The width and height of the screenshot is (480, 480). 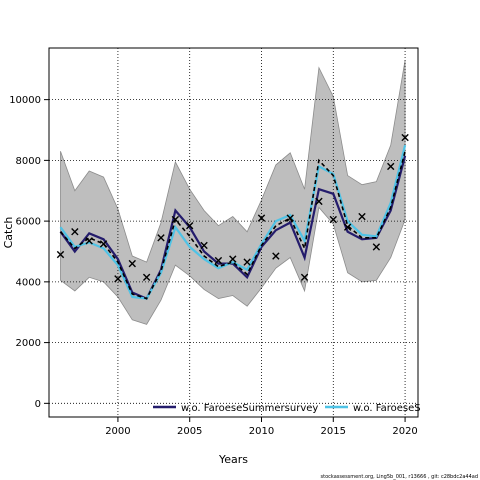 What do you see at coordinates (233, 459) in the screenshot?
I see `x-axis-title: Years` at bounding box center [233, 459].